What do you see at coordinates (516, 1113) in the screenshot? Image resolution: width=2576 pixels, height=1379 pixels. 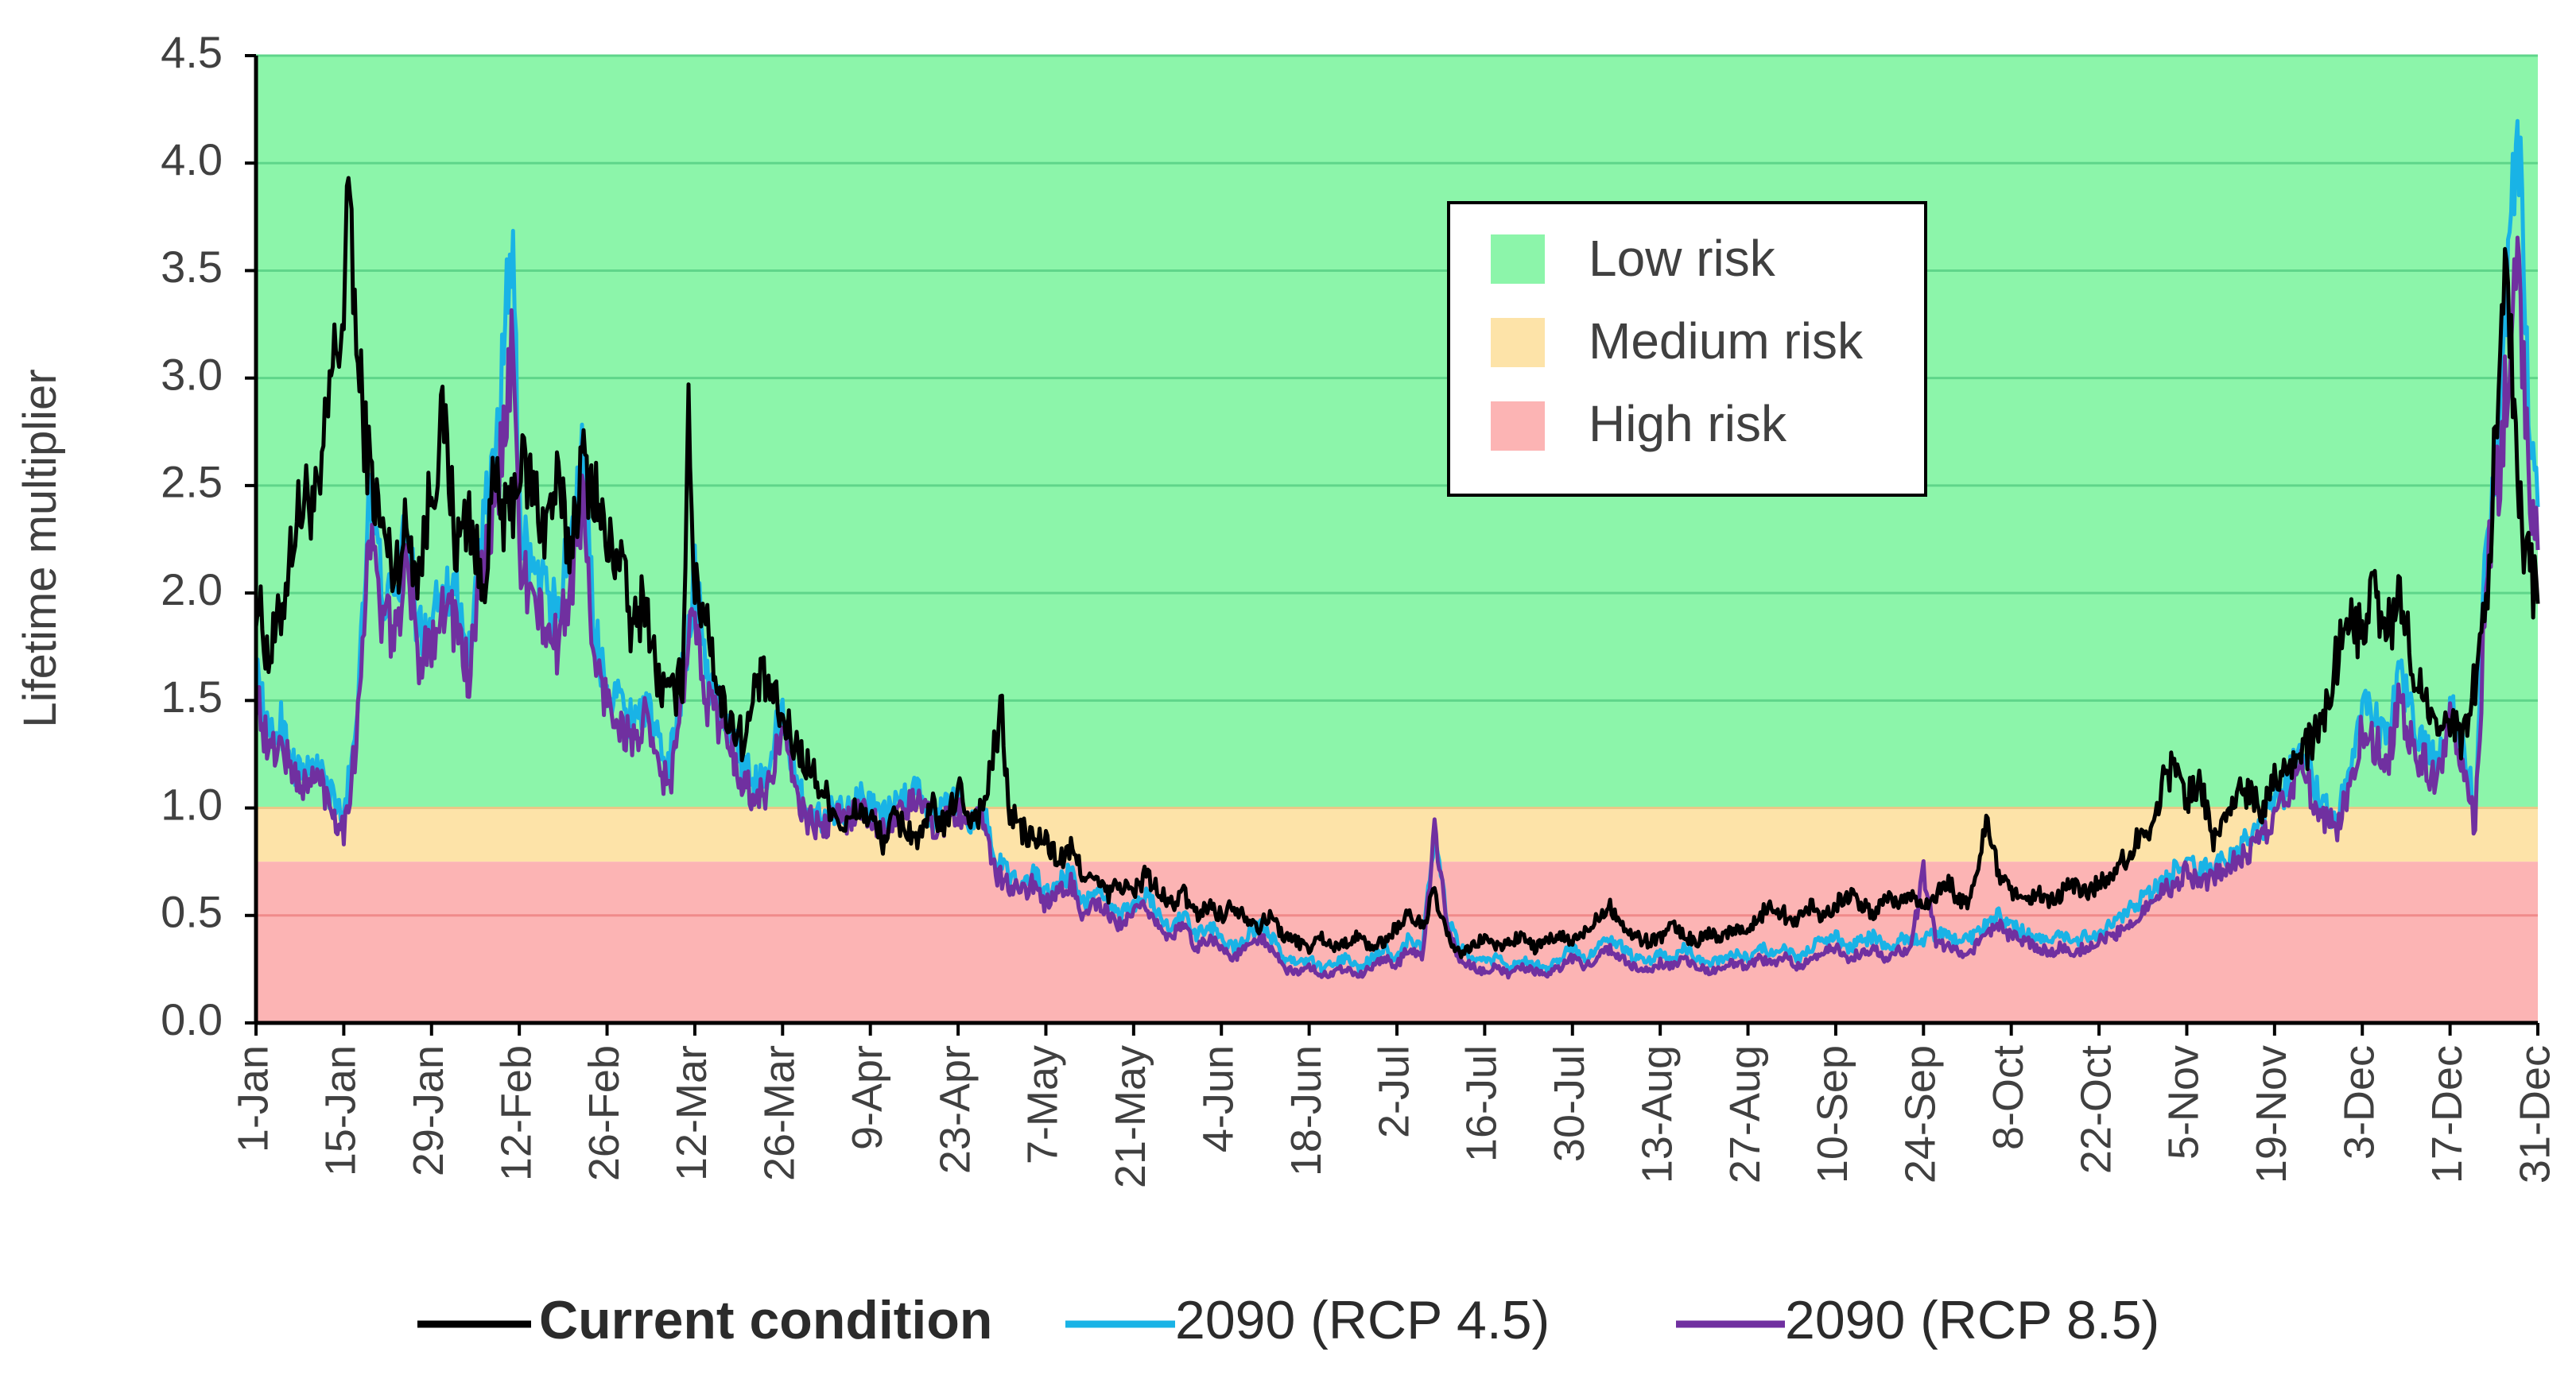 I see `x-tick-label: 12-Feb` at bounding box center [516, 1113].